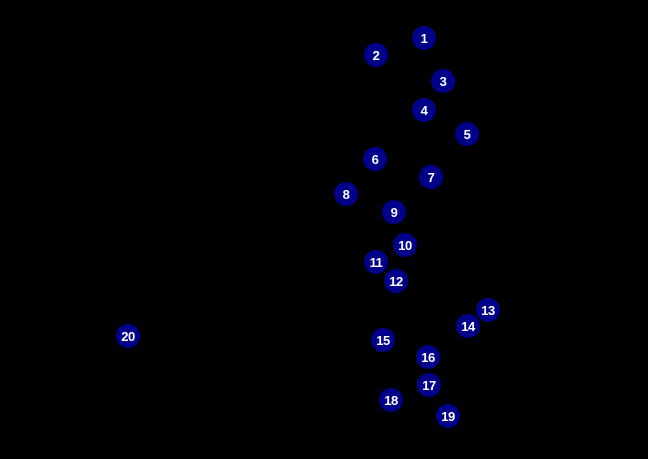  What do you see at coordinates (375, 159) in the screenshot?
I see `numbered-marker-6: 6` at bounding box center [375, 159].